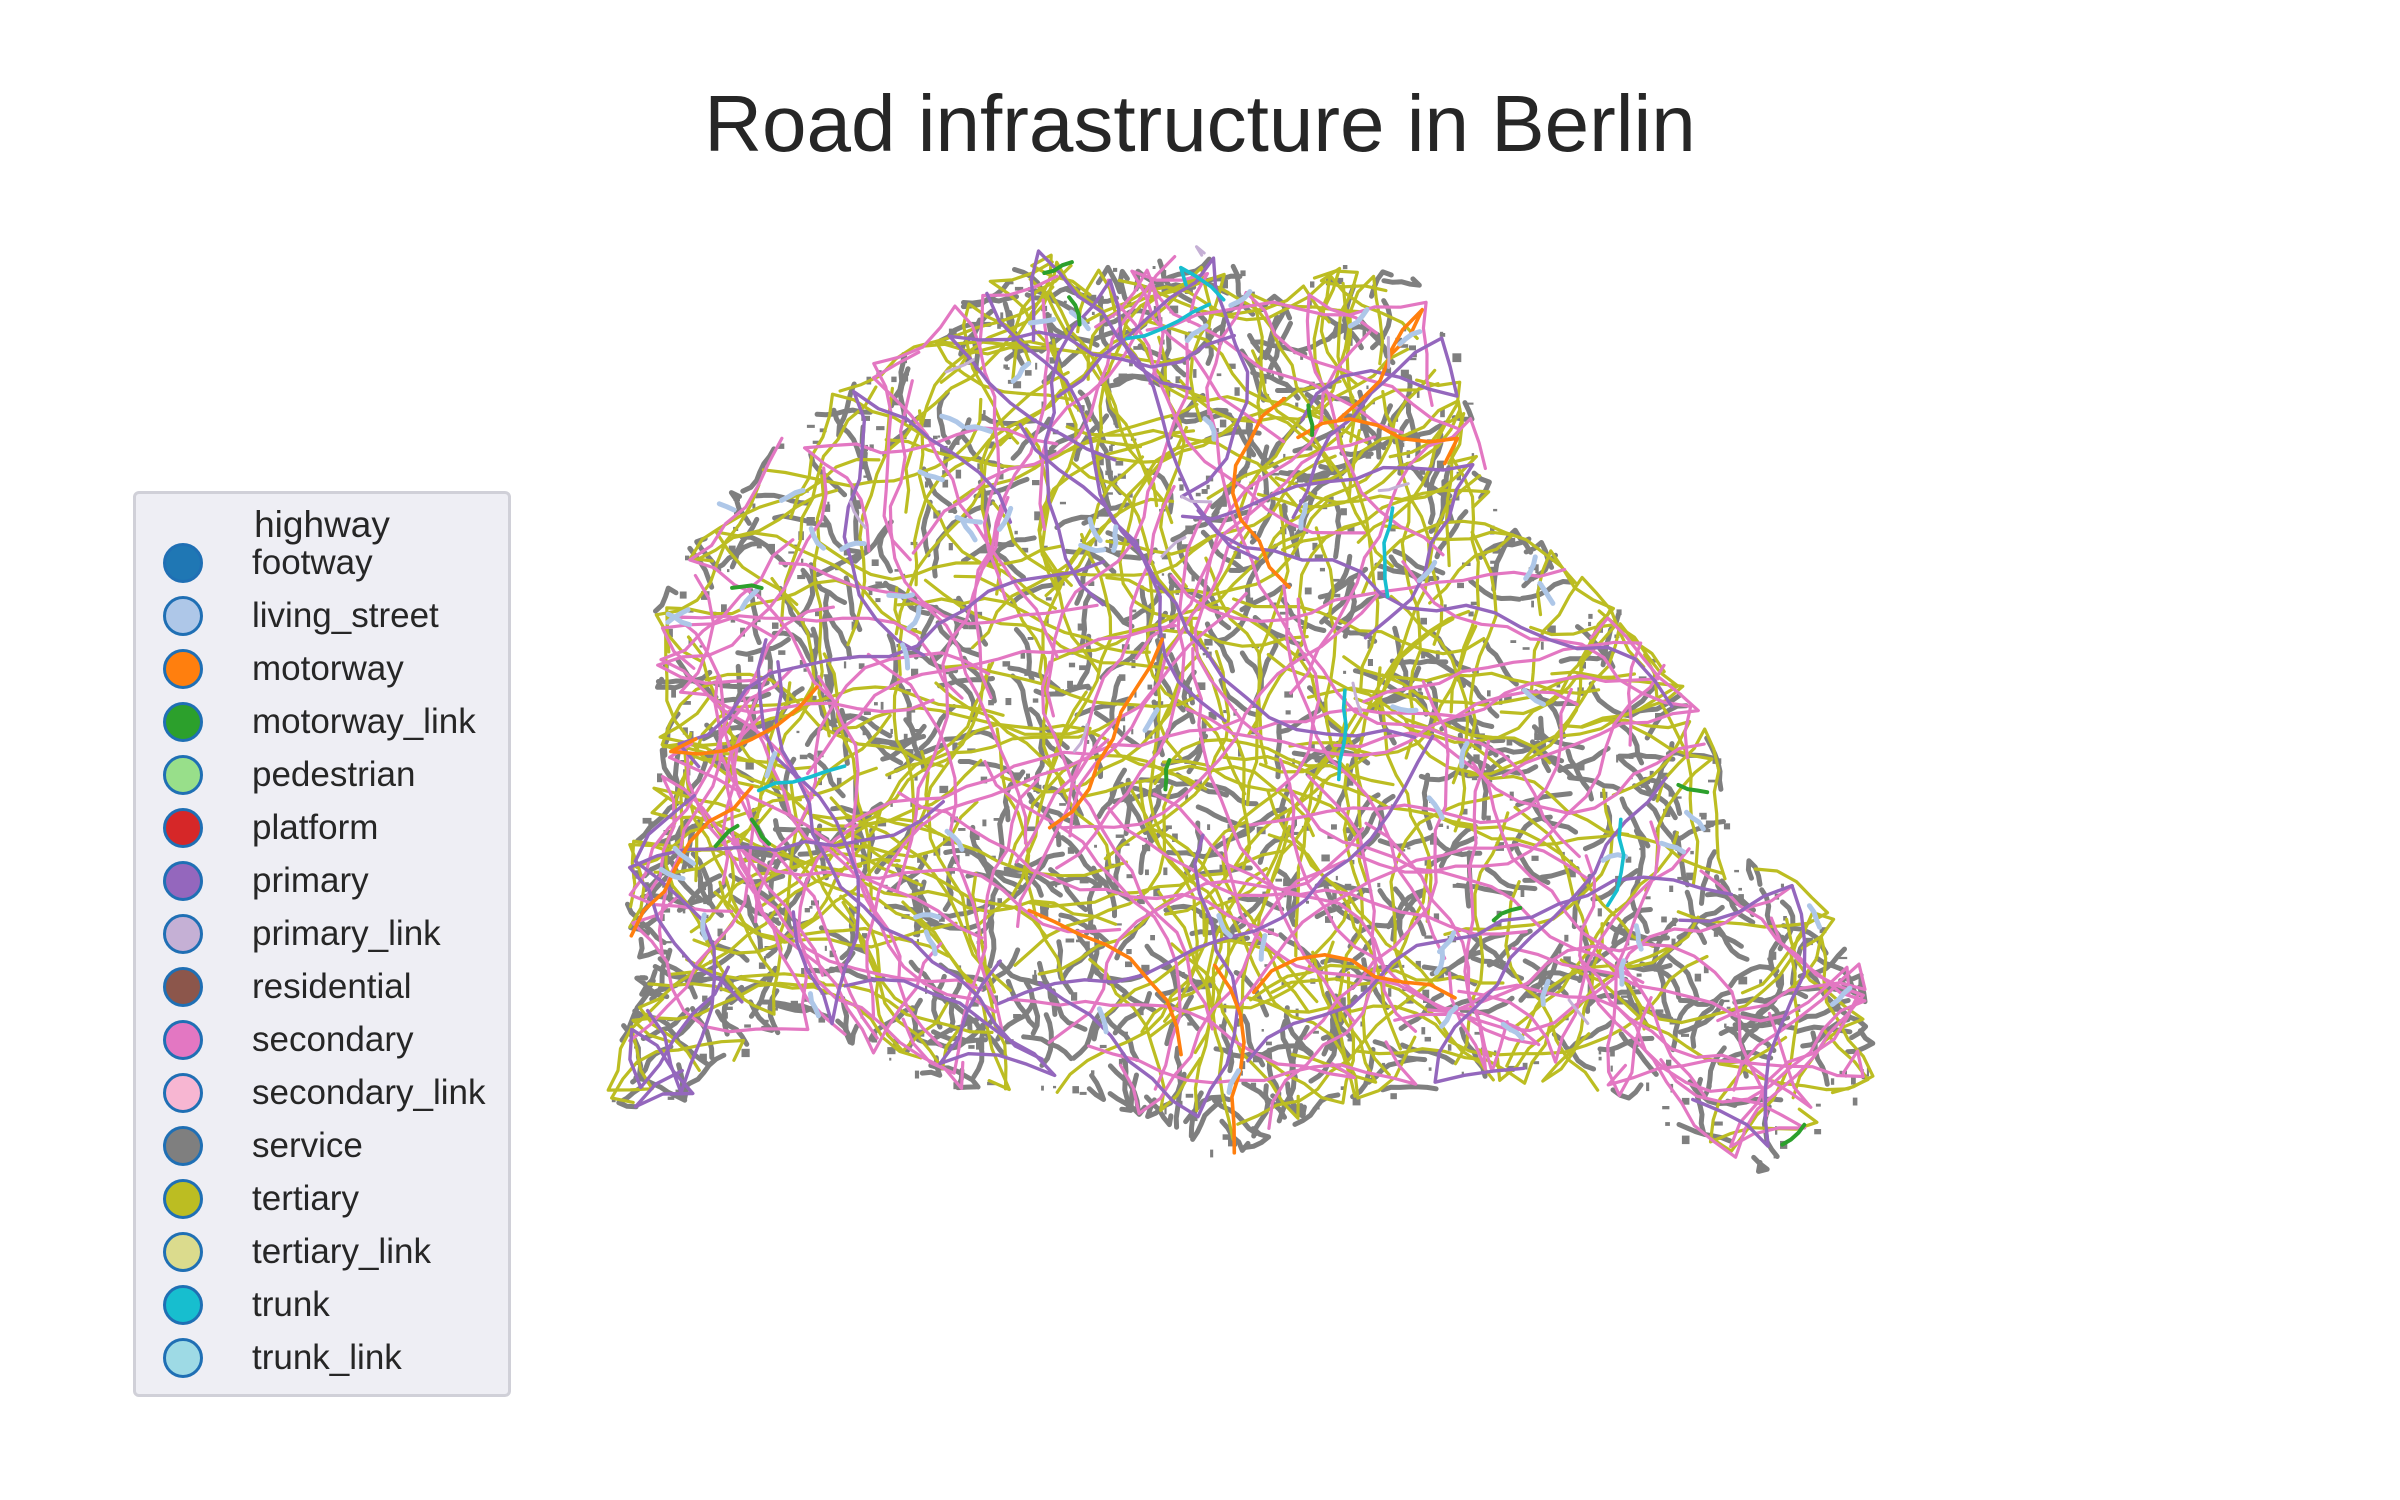  I want to click on legend-label: tertiary_link, so click(341, 1251).